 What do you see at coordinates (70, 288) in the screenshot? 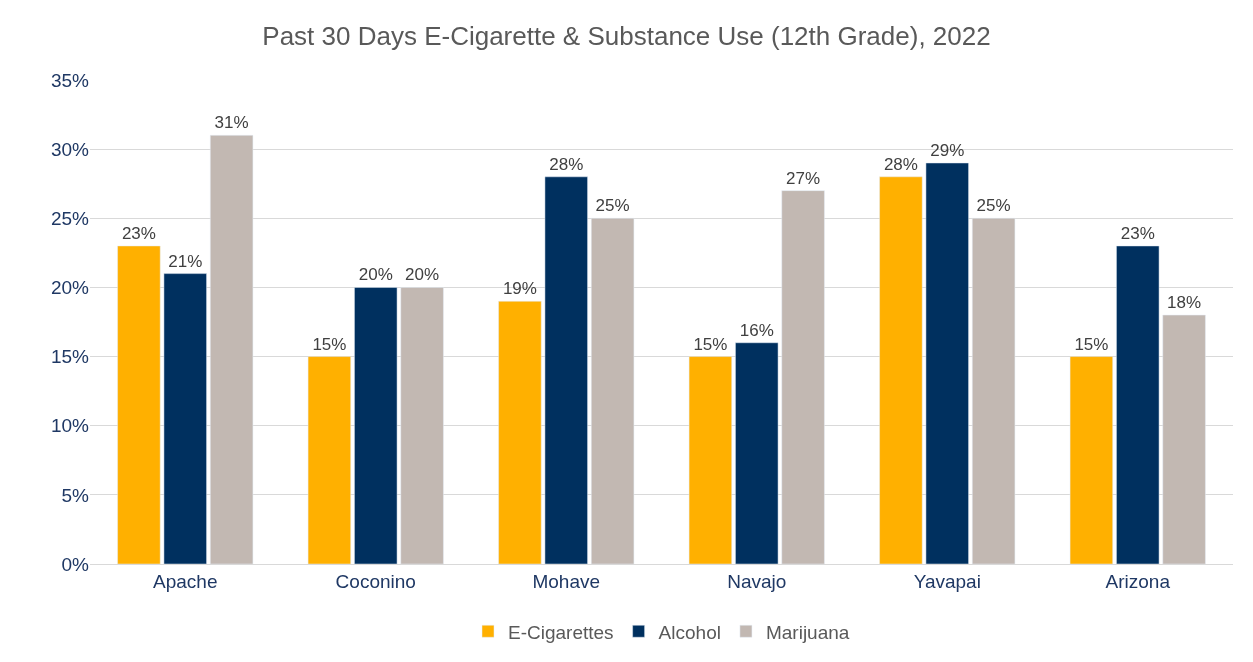
I see `y-tick-label: 20%` at bounding box center [70, 288].